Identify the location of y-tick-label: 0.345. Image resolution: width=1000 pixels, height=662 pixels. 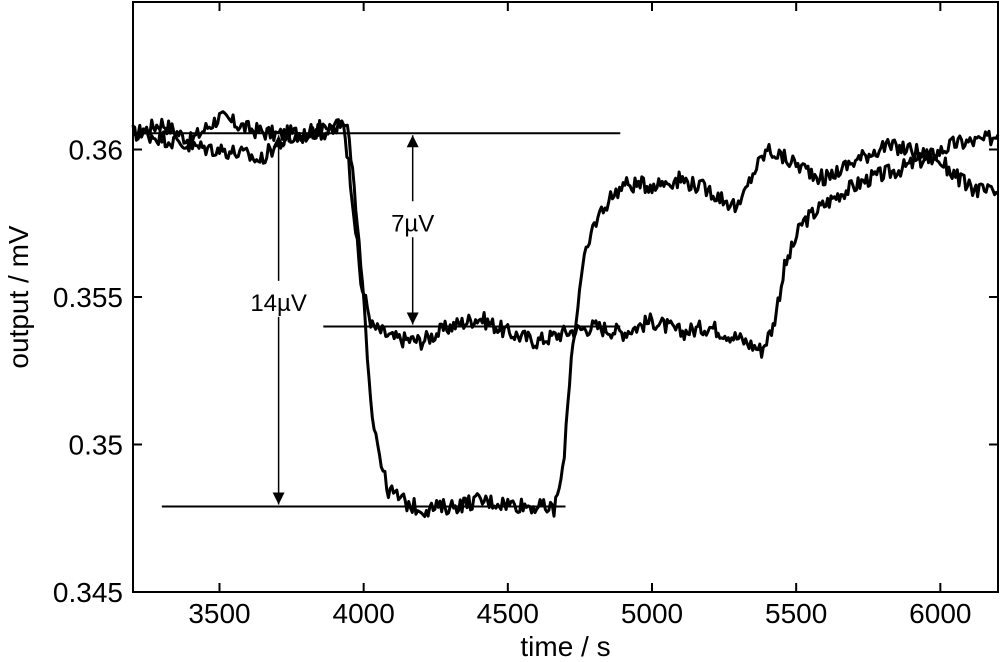
(88, 592).